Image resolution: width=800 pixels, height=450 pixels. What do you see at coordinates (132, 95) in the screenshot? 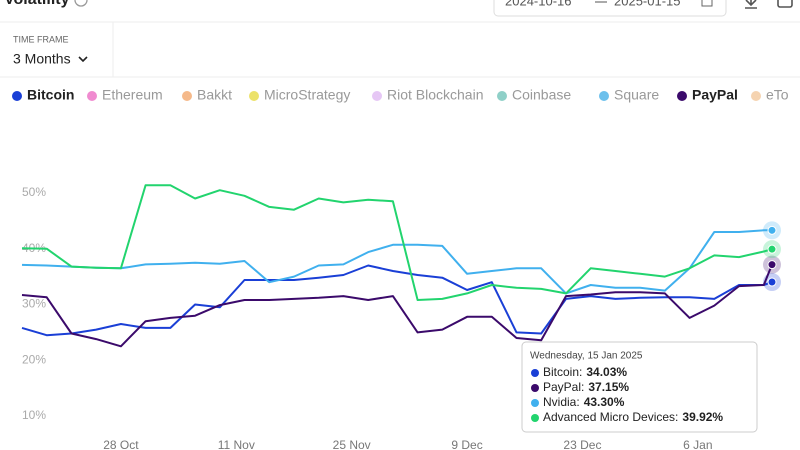
I see `legend-label: Ethereum` at bounding box center [132, 95].